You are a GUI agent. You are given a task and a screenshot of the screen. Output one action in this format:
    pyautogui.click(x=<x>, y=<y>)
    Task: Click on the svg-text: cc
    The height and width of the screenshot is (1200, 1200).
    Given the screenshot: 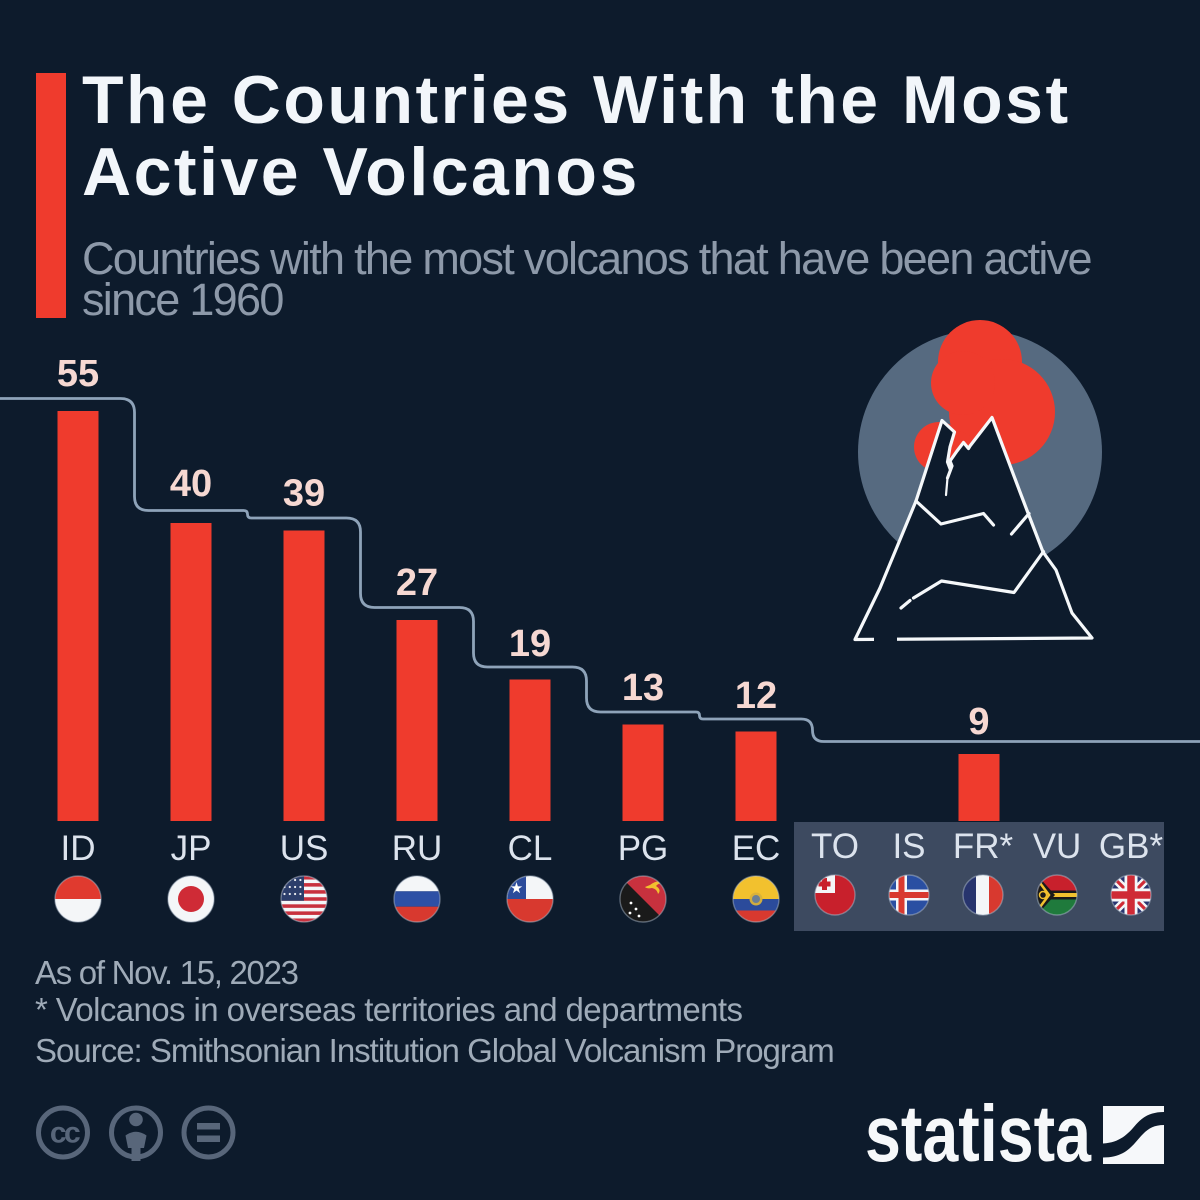 What is the action you would take?
    pyautogui.click(x=65, y=1133)
    